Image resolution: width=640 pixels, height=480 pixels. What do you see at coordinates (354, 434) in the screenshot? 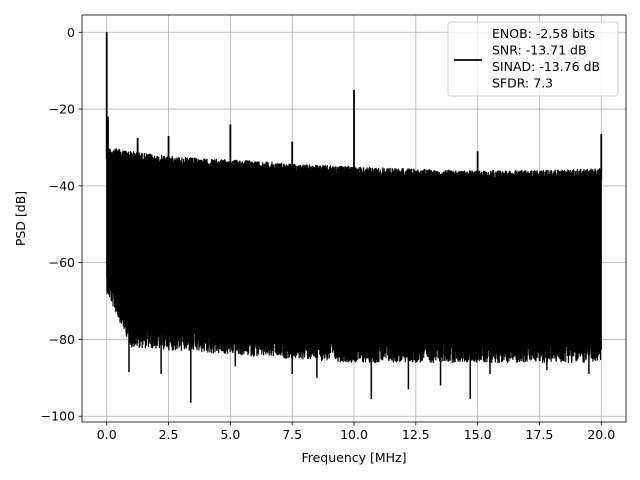
I see `x-tick-label: 10.0` at bounding box center [354, 434].